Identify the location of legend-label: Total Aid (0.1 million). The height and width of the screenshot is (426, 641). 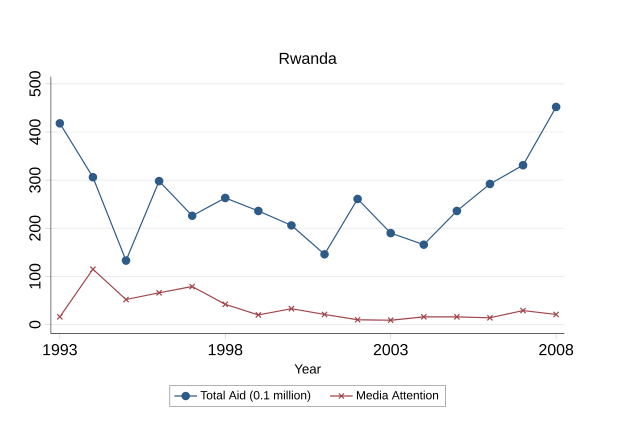
(255, 396).